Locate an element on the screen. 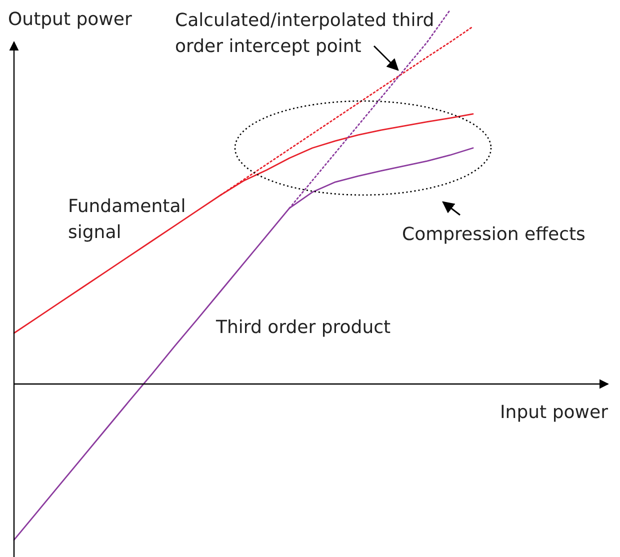 Image resolution: width=620 pixels, height=557 pixels. series-label: Third order product is located at coordinates (303, 327).